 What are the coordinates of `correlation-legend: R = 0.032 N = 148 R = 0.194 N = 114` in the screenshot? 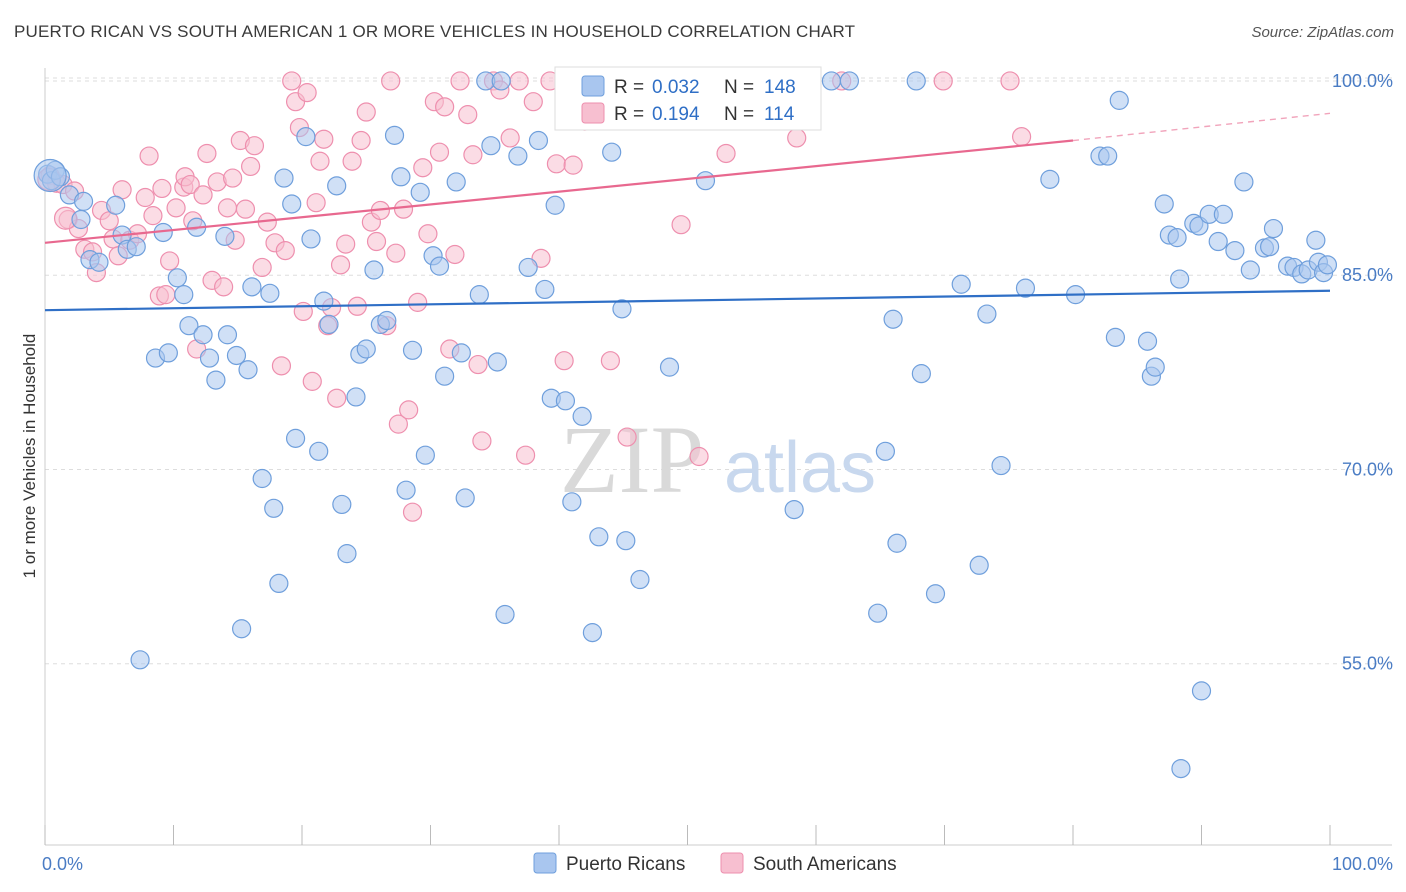 It's located at (688, 98).